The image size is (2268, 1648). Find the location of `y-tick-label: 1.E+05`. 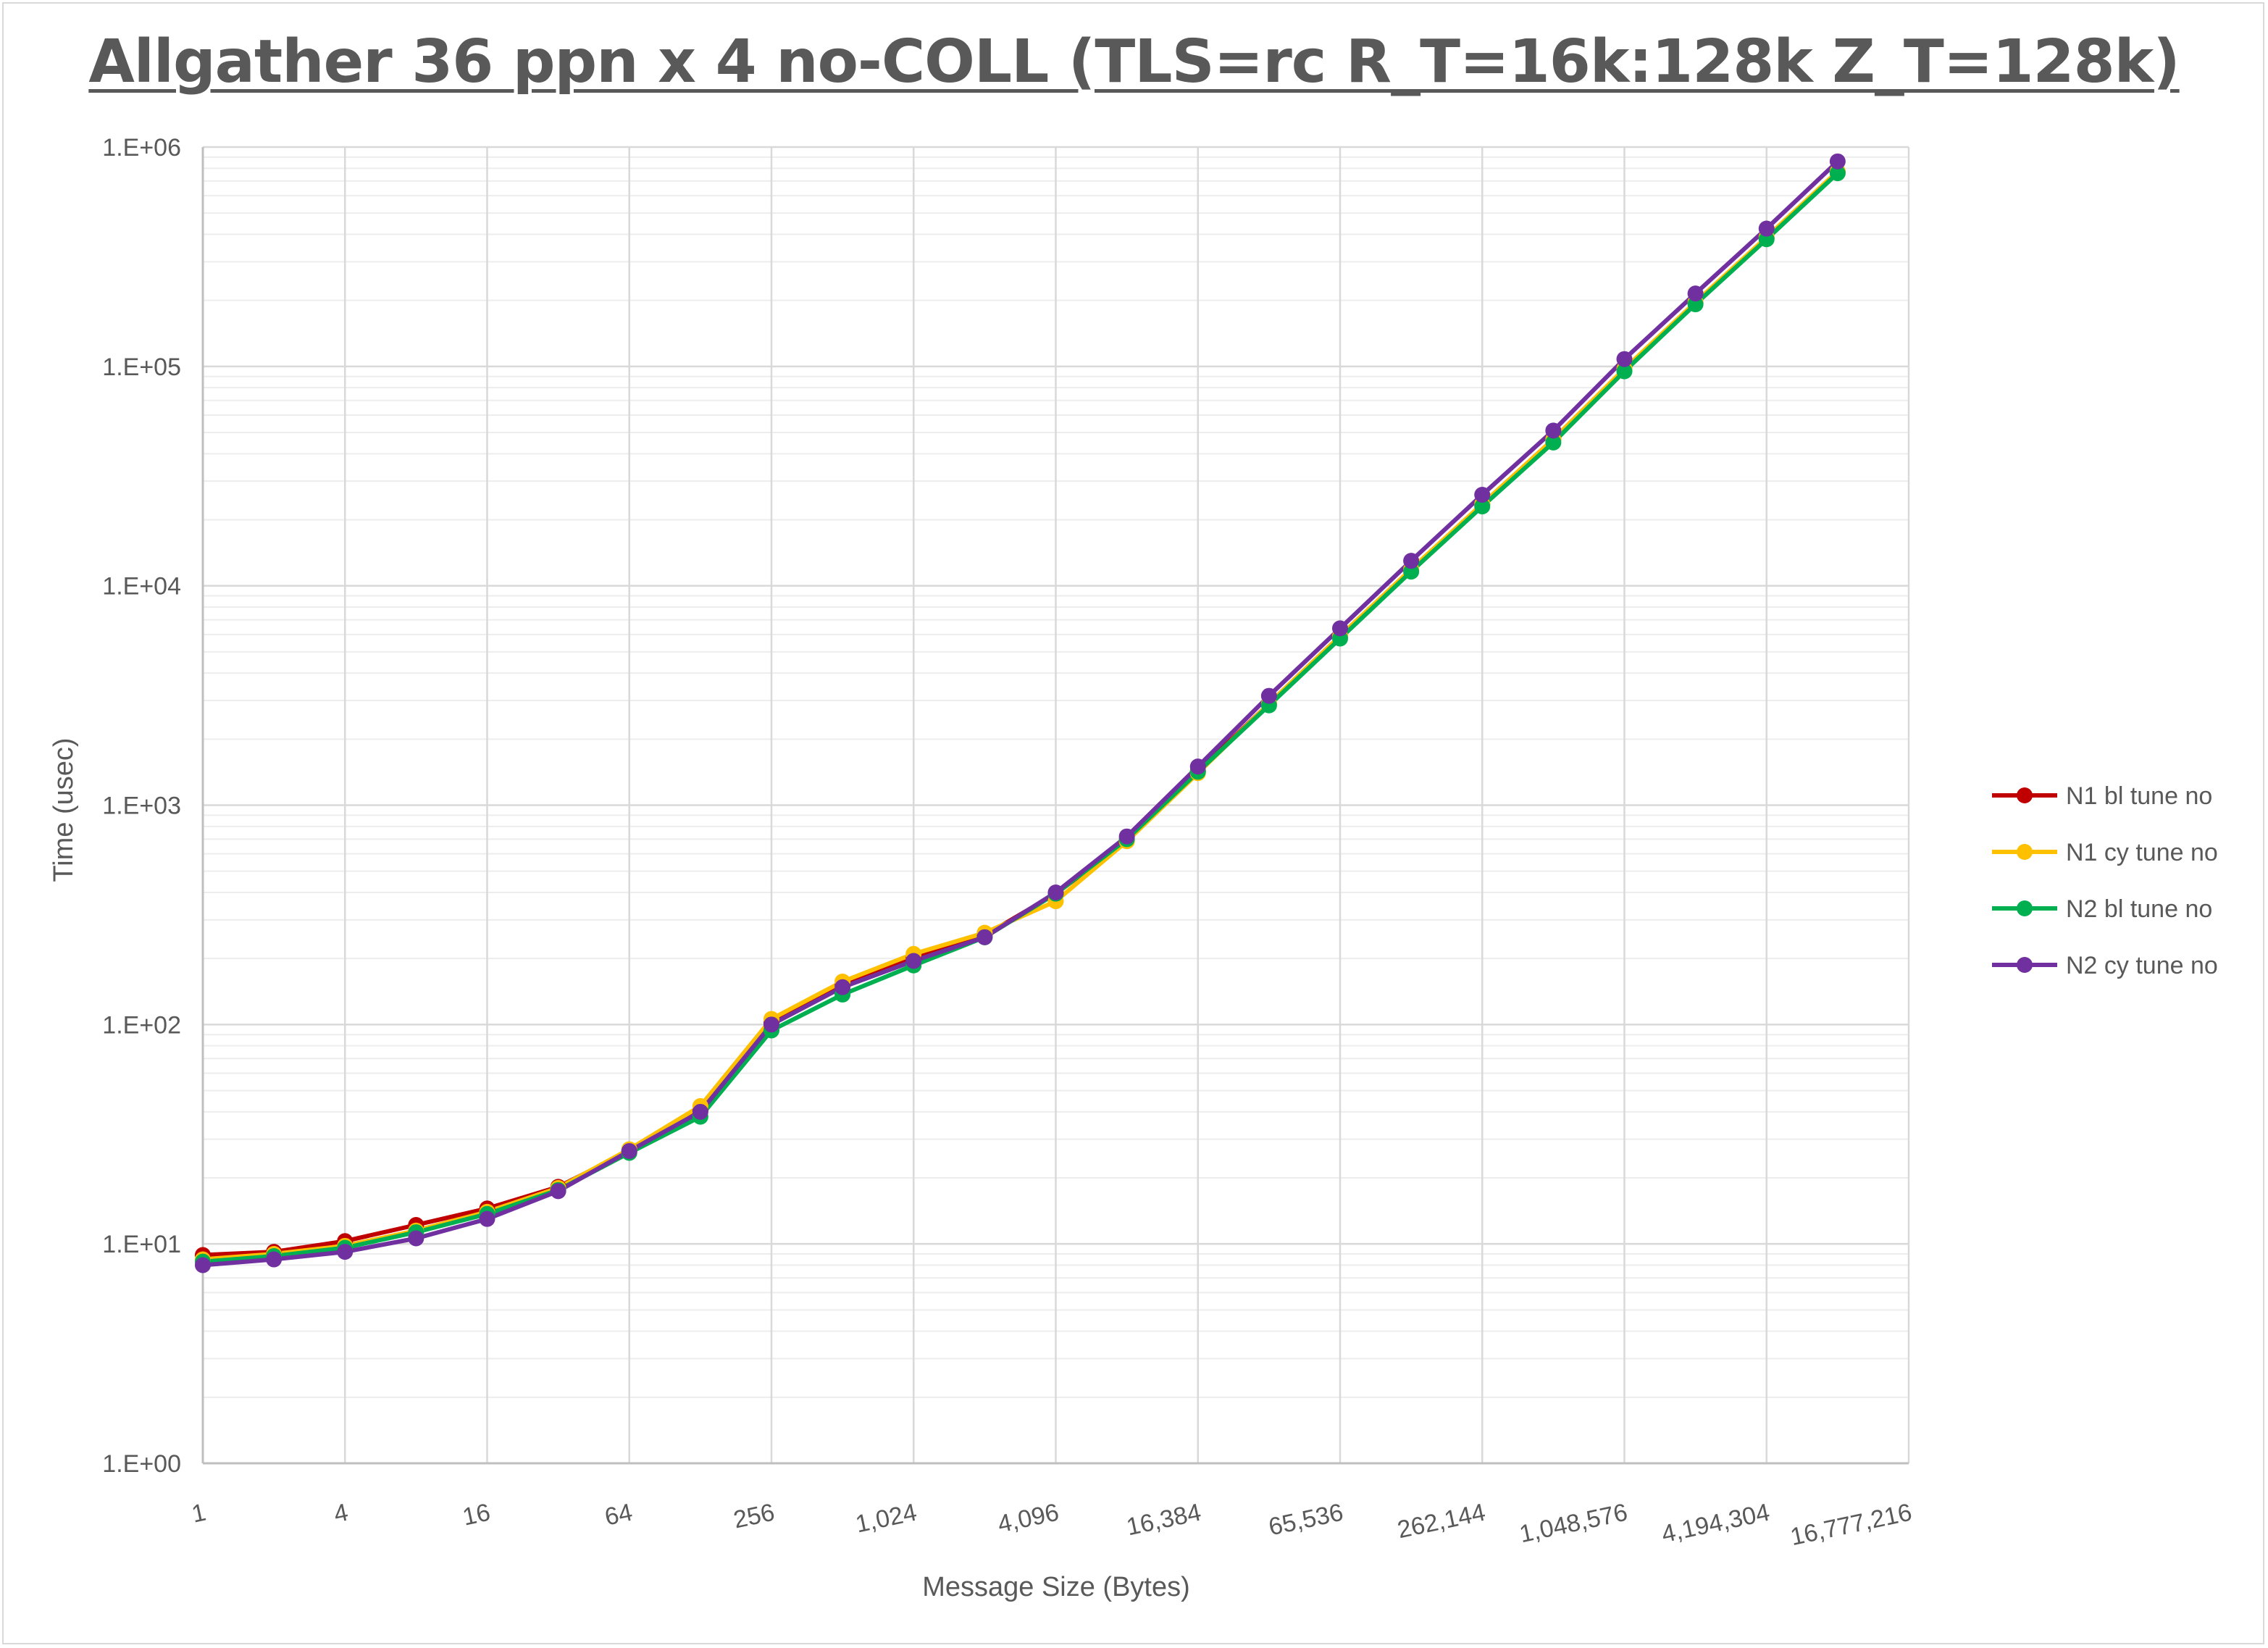

y-tick-label: 1.E+05 is located at coordinates (142, 367).